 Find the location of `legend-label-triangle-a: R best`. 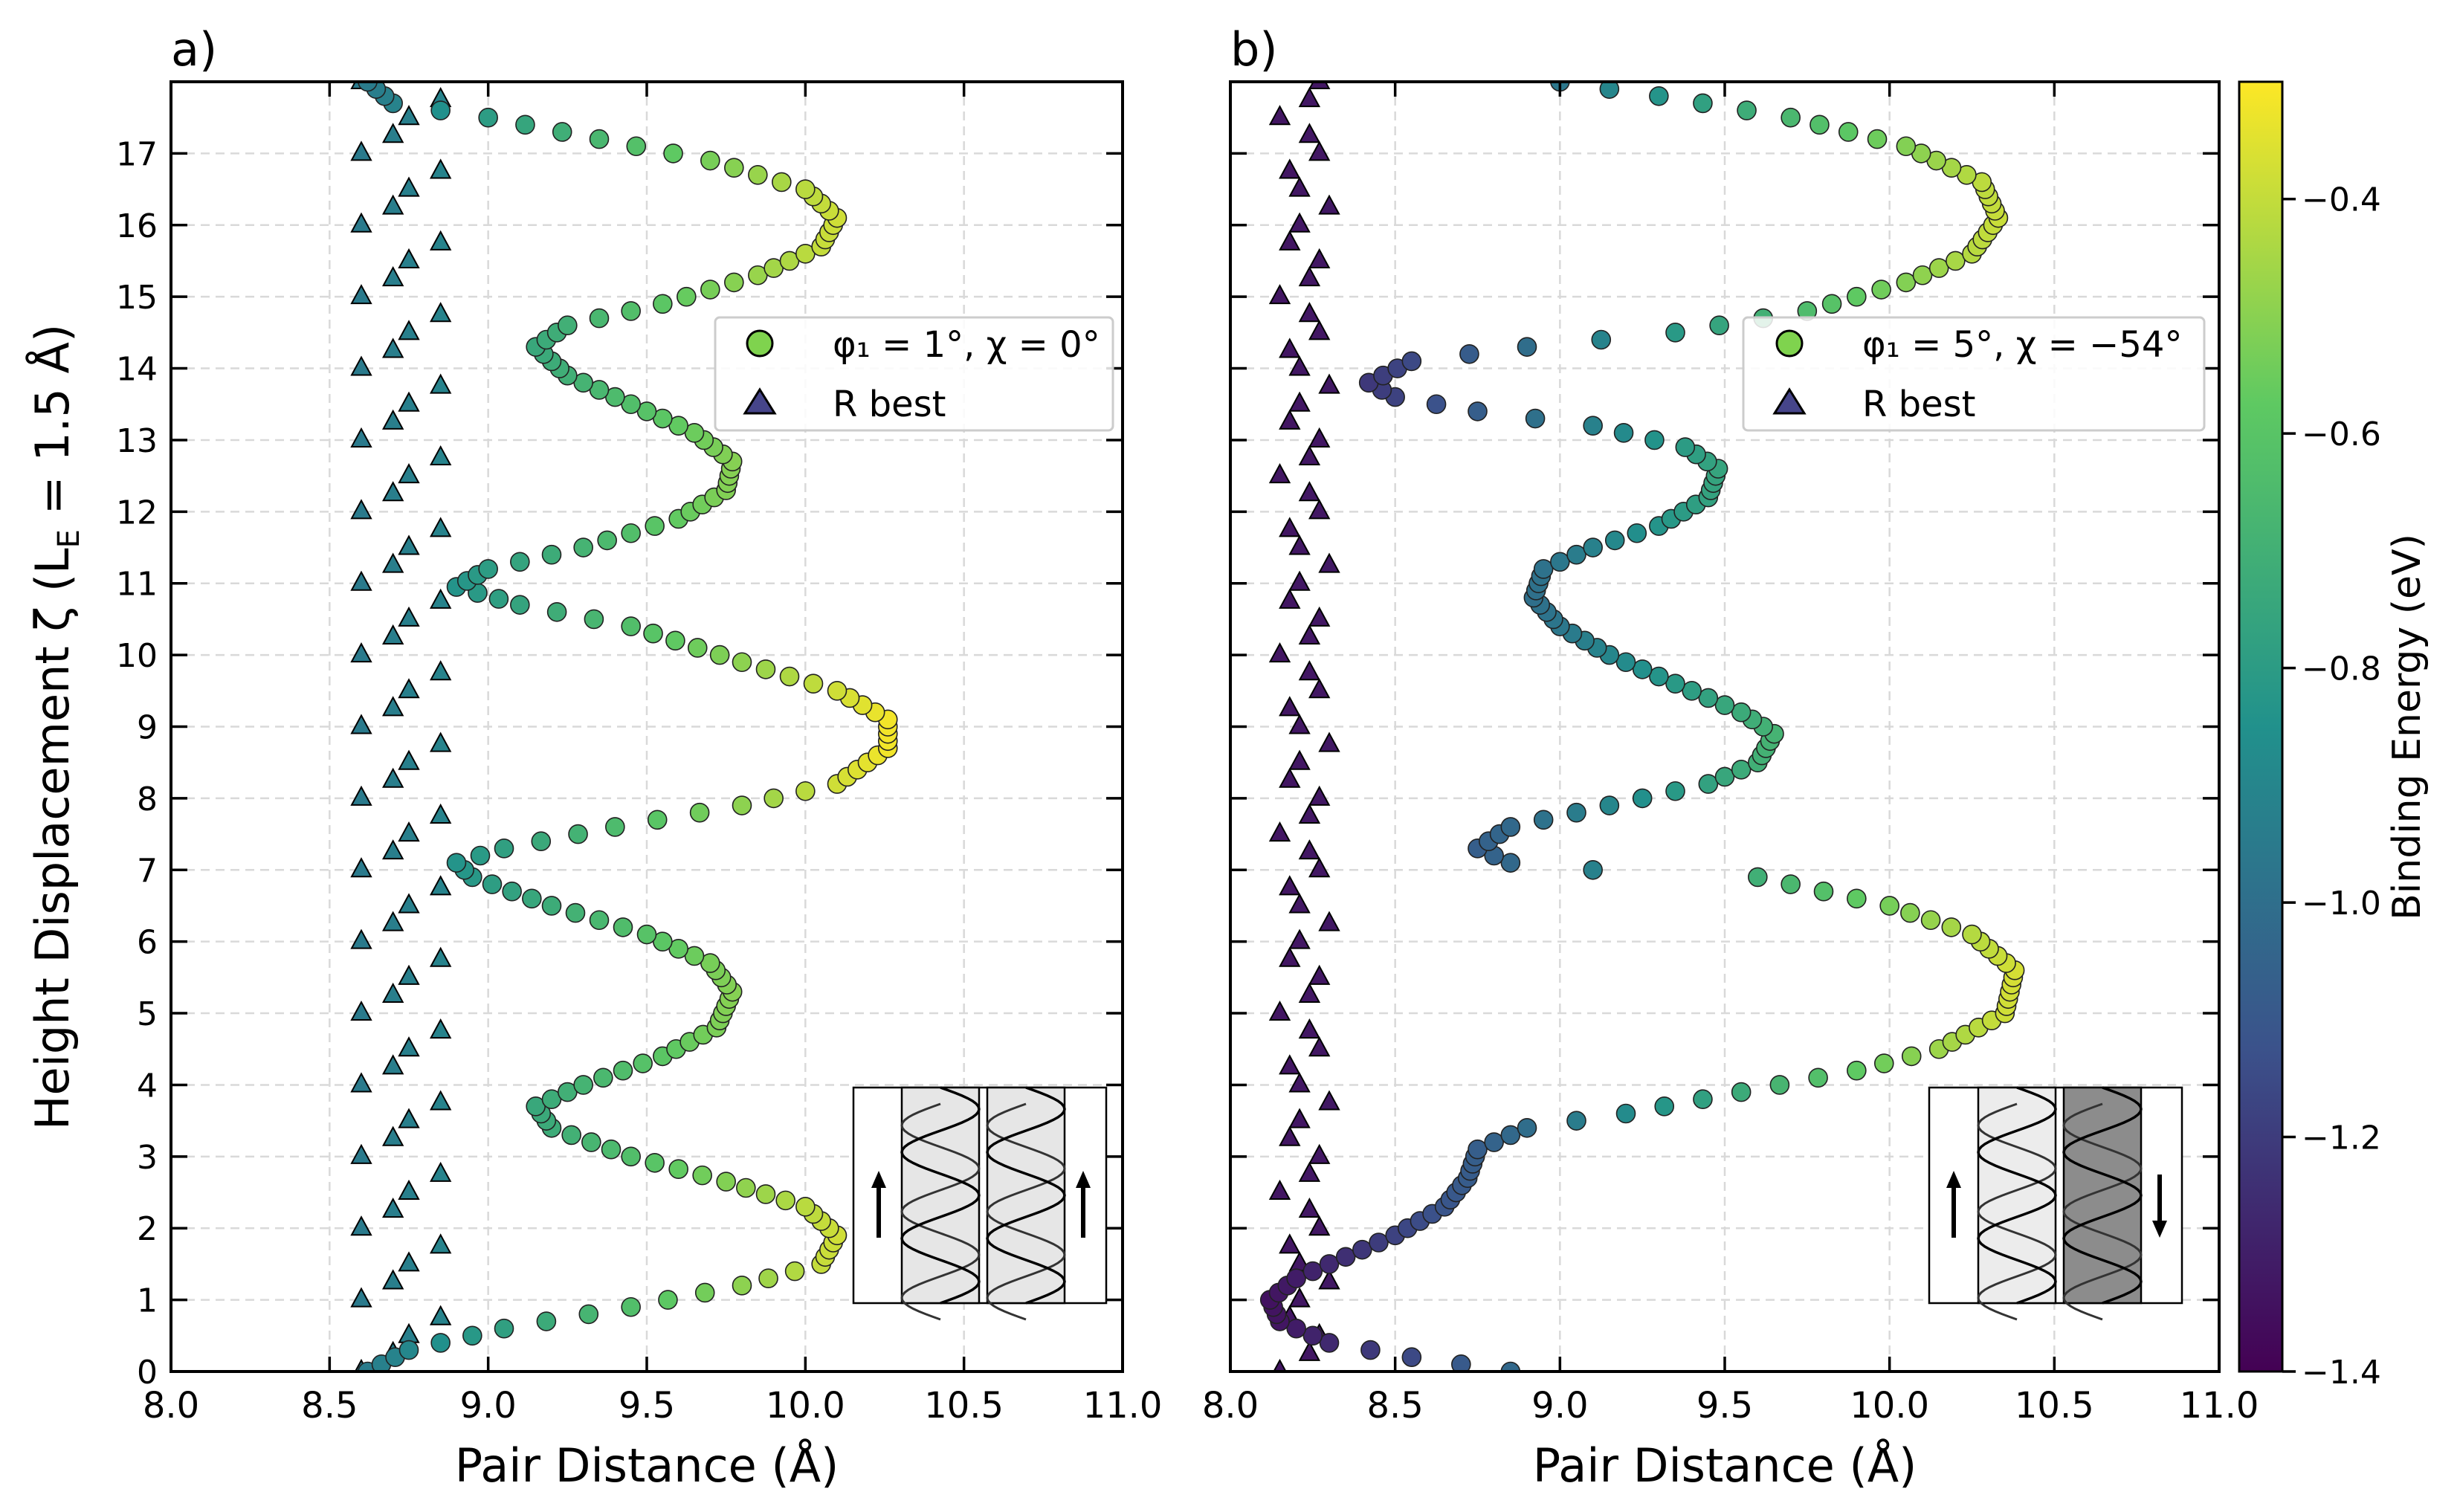

legend-label-triangle-a: R best is located at coordinates (890, 404).